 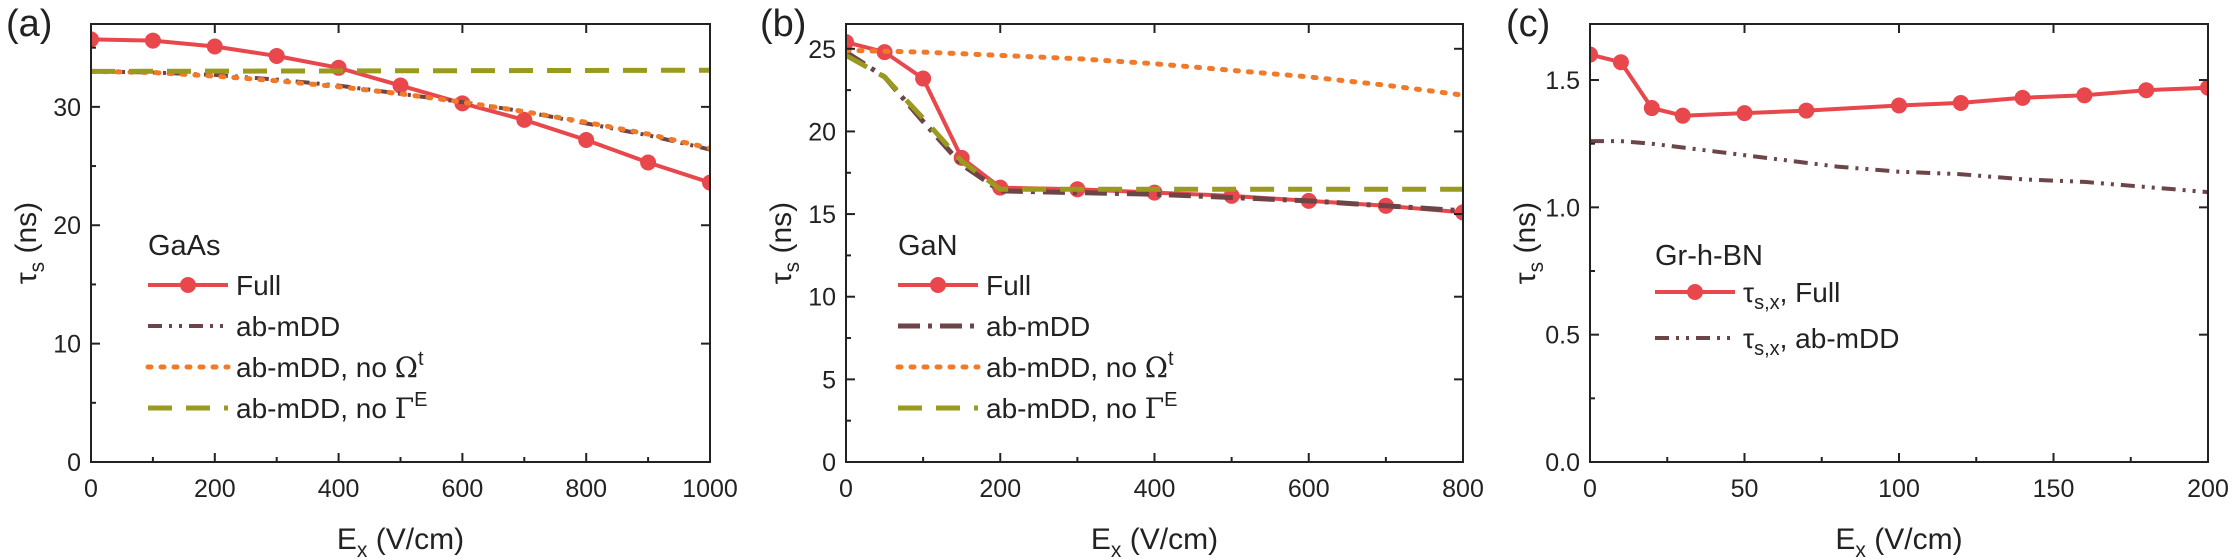 I want to click on panel-label: (c), so click(x=1528, y=24).